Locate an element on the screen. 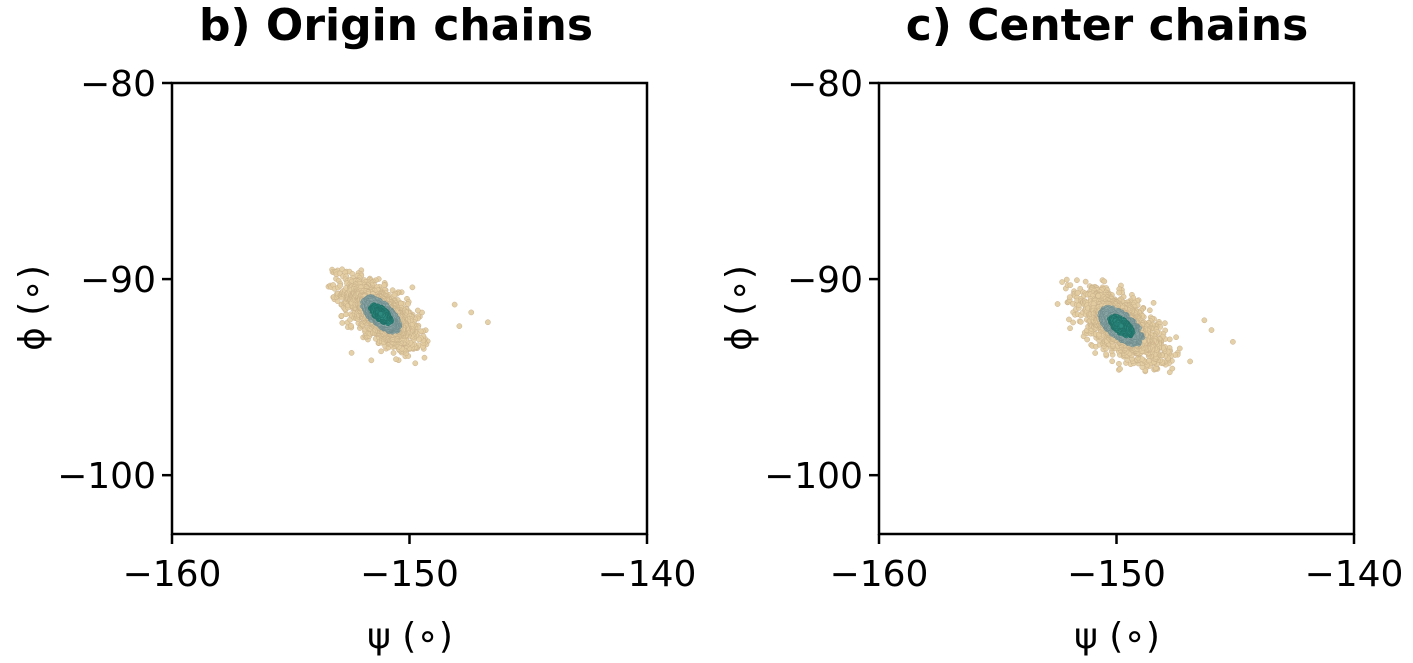  panel-title: b) Origin chains is located at coordinates (396, 25).